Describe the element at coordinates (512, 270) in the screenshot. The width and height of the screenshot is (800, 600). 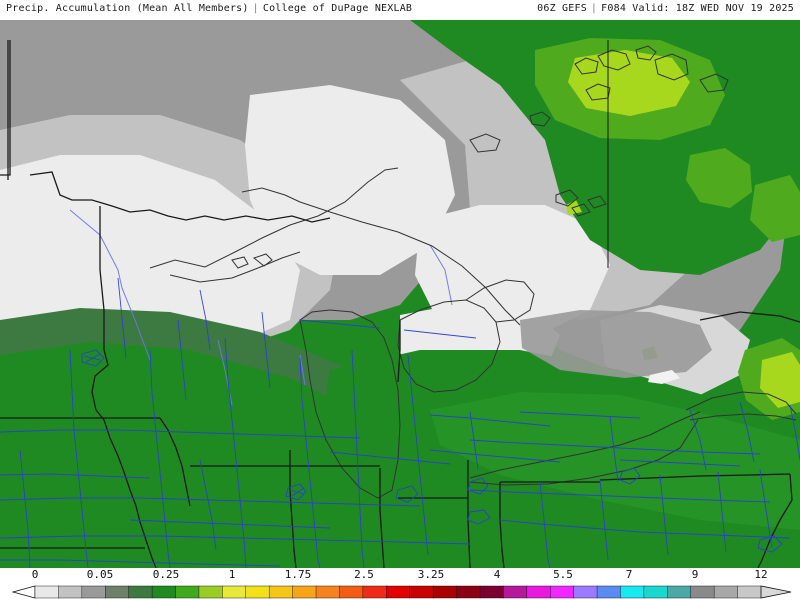
I see `contour-white-superior` at that location.